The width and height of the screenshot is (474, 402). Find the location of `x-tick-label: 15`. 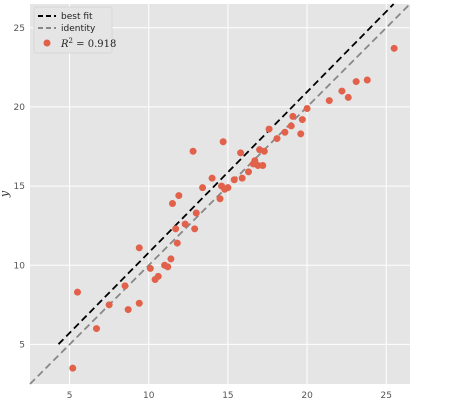

x-tick-label: 15 is located at coordinates (227, 396).